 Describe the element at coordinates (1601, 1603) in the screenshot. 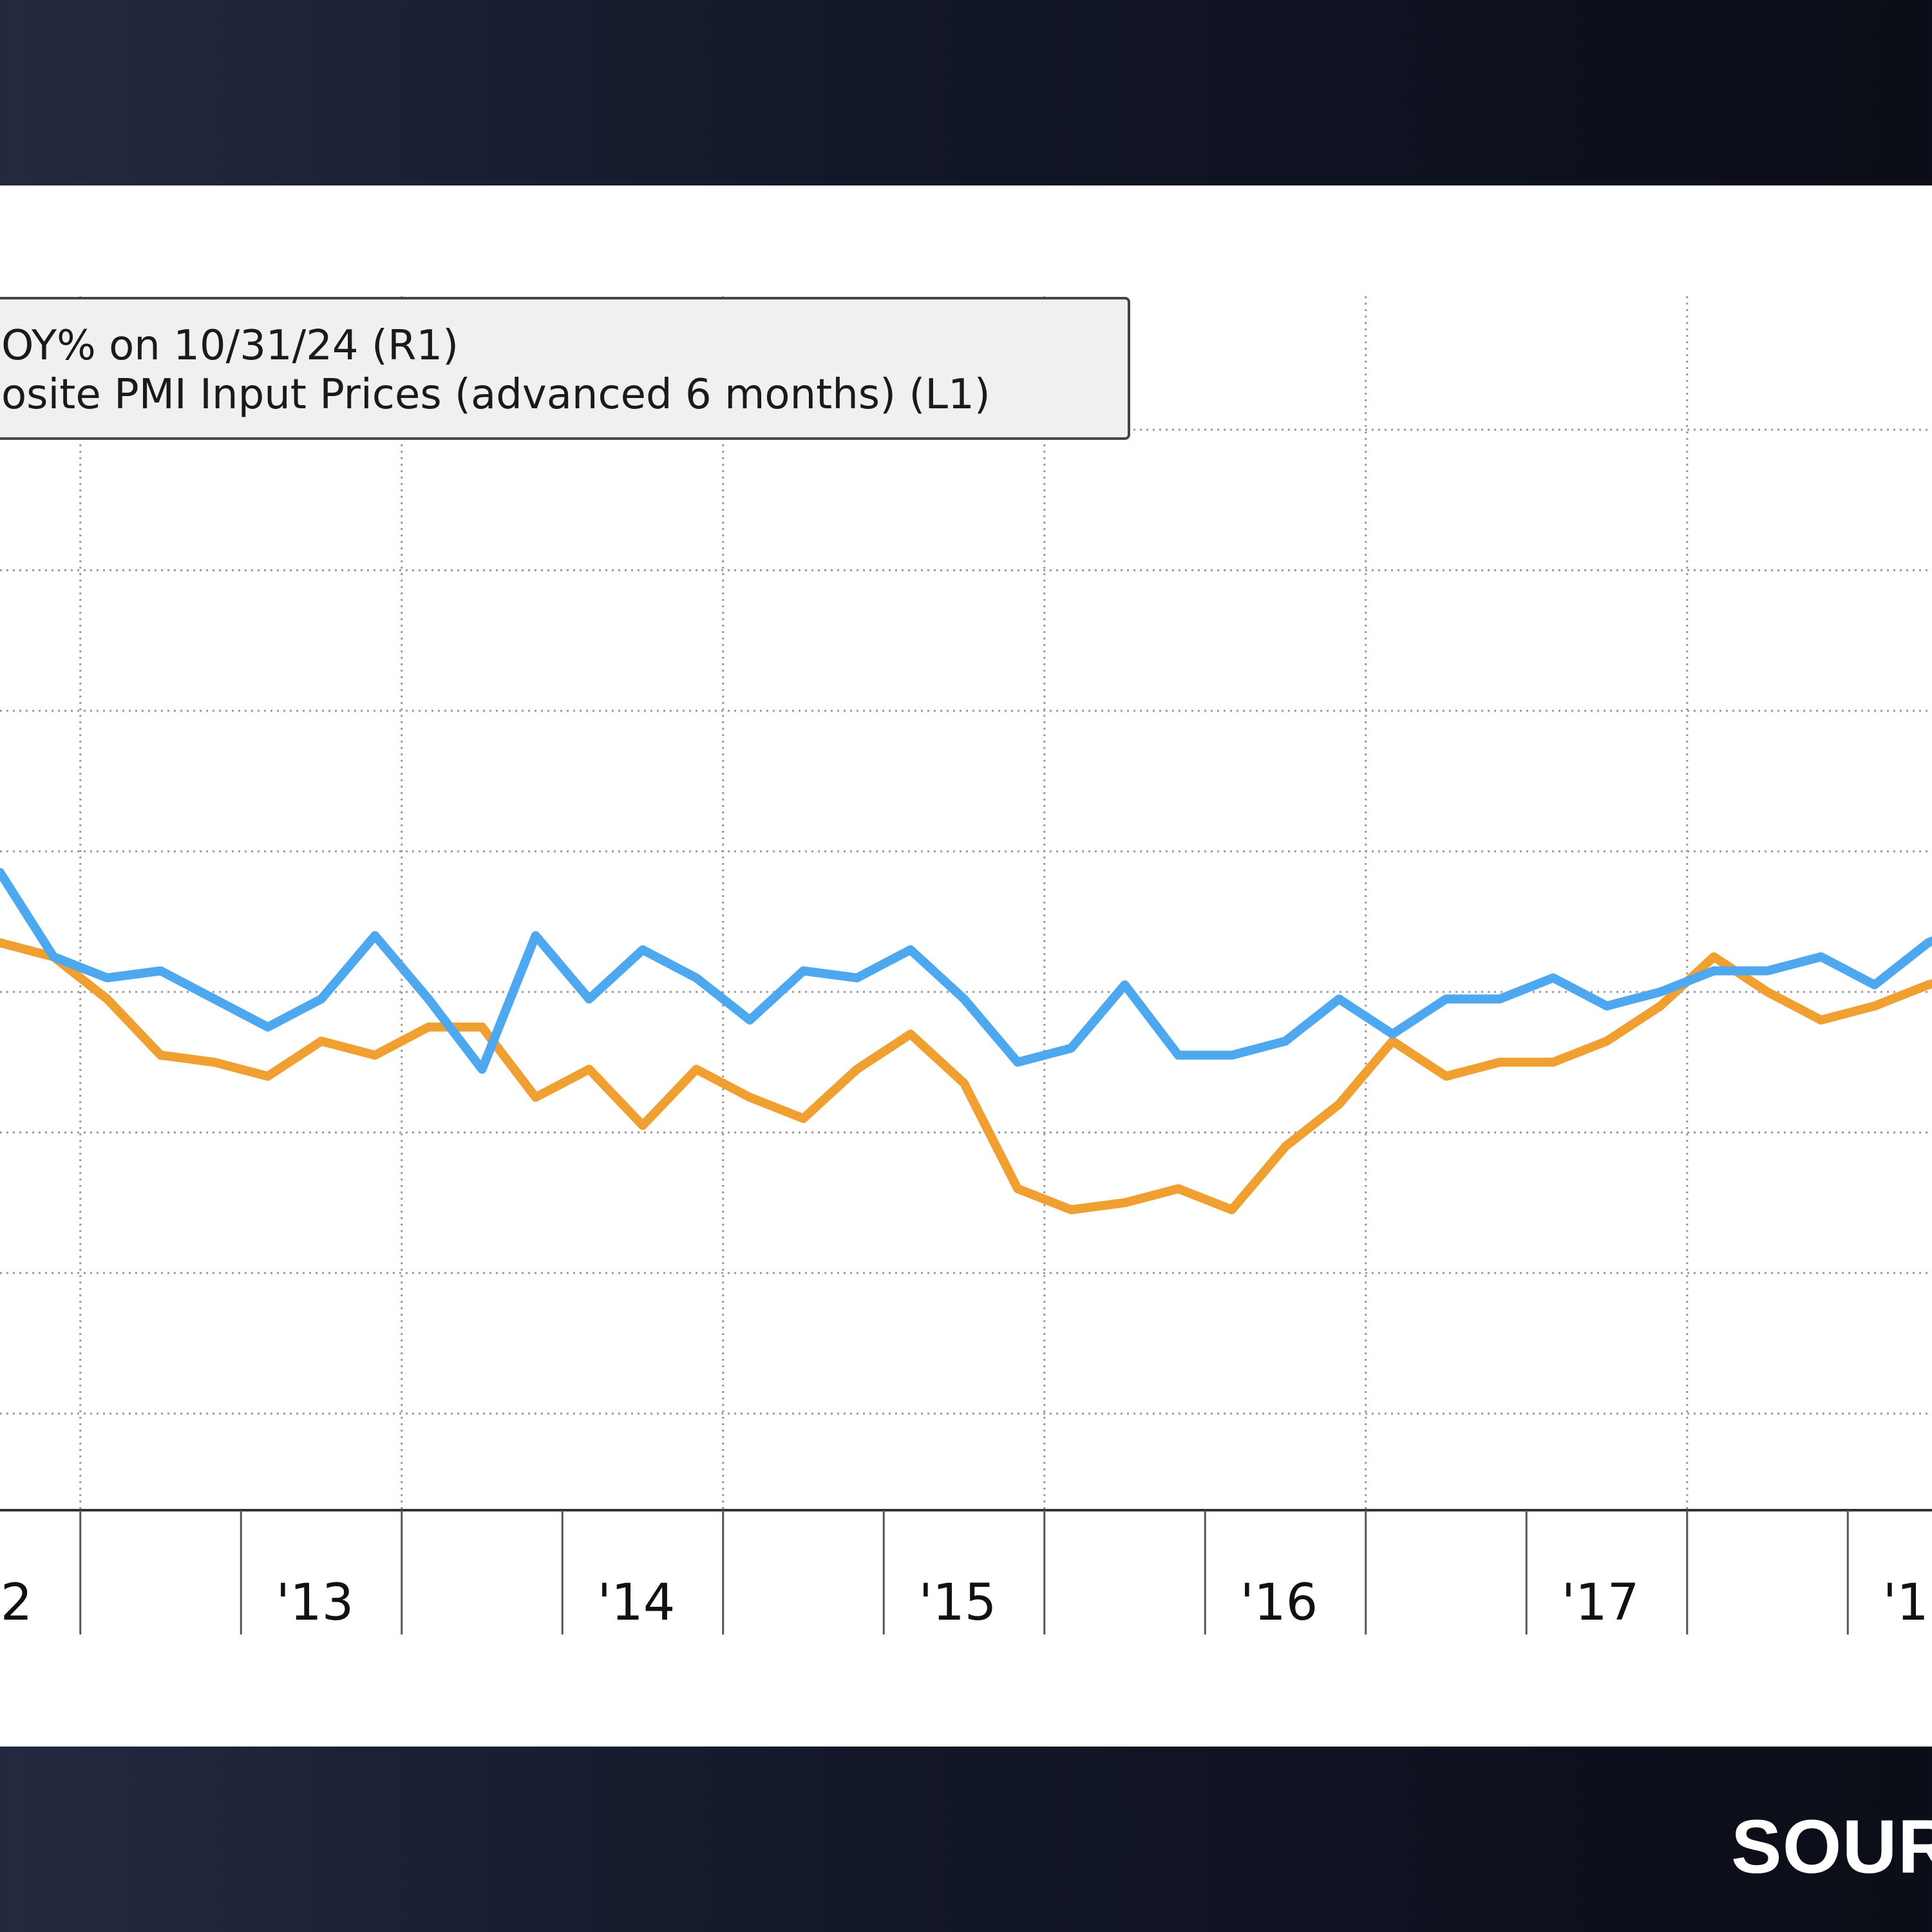

I see `x-tick-label: '17` at that location.